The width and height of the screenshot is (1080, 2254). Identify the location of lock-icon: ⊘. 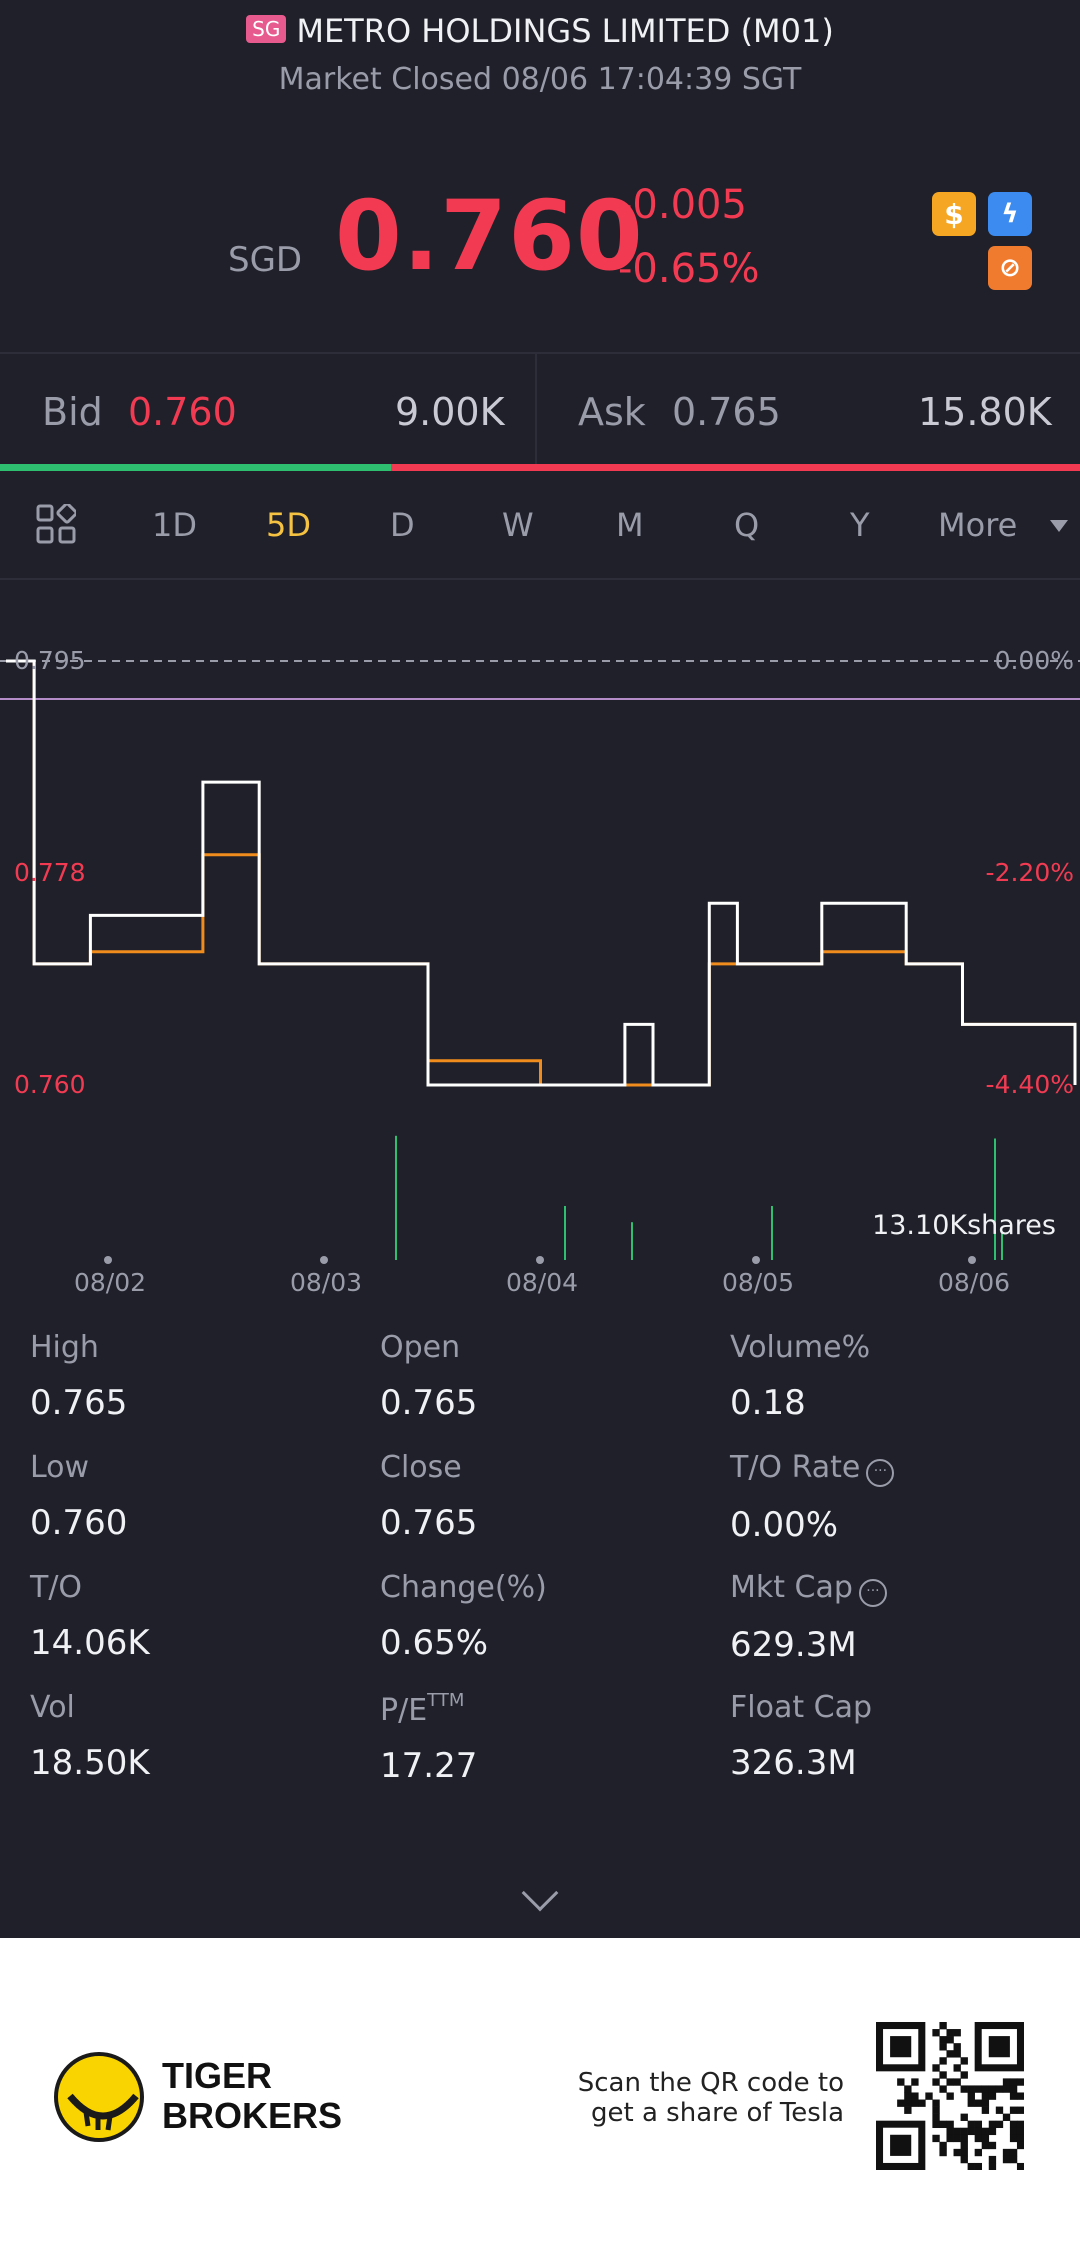
(1010, 268).